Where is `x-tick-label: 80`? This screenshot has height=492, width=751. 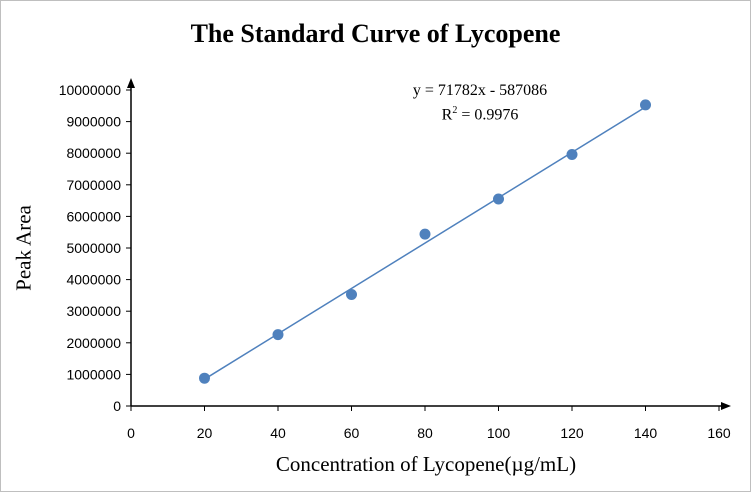 x-tick-label: 80 is located at coordinates (425, 433).